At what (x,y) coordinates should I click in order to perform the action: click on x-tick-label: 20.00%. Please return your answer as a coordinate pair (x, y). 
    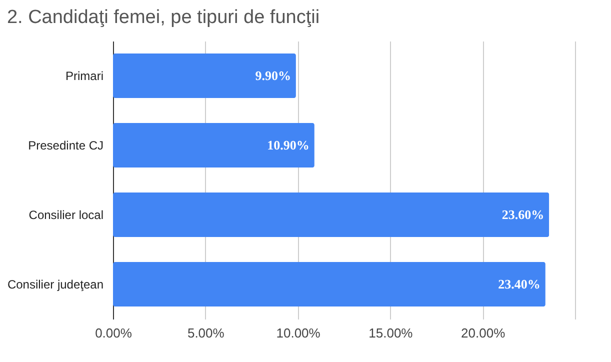
    Looking at the image, I should click on (483, 333).